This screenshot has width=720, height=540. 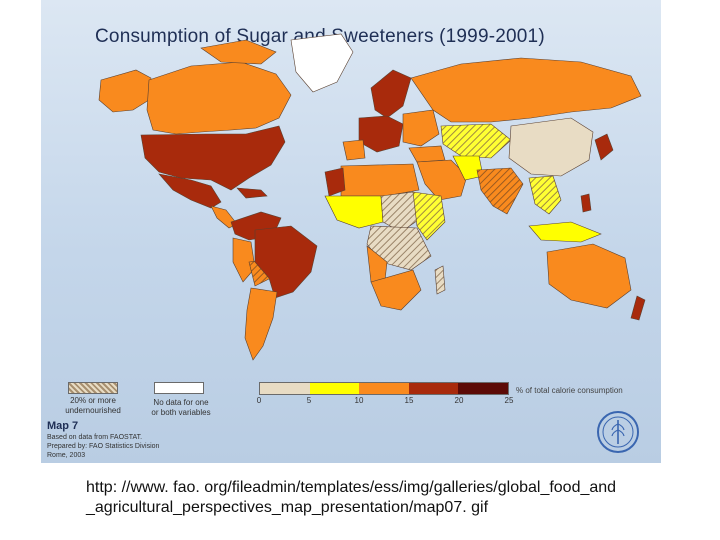 I want to click on region-new-zealand, so click(x=638, y=308).